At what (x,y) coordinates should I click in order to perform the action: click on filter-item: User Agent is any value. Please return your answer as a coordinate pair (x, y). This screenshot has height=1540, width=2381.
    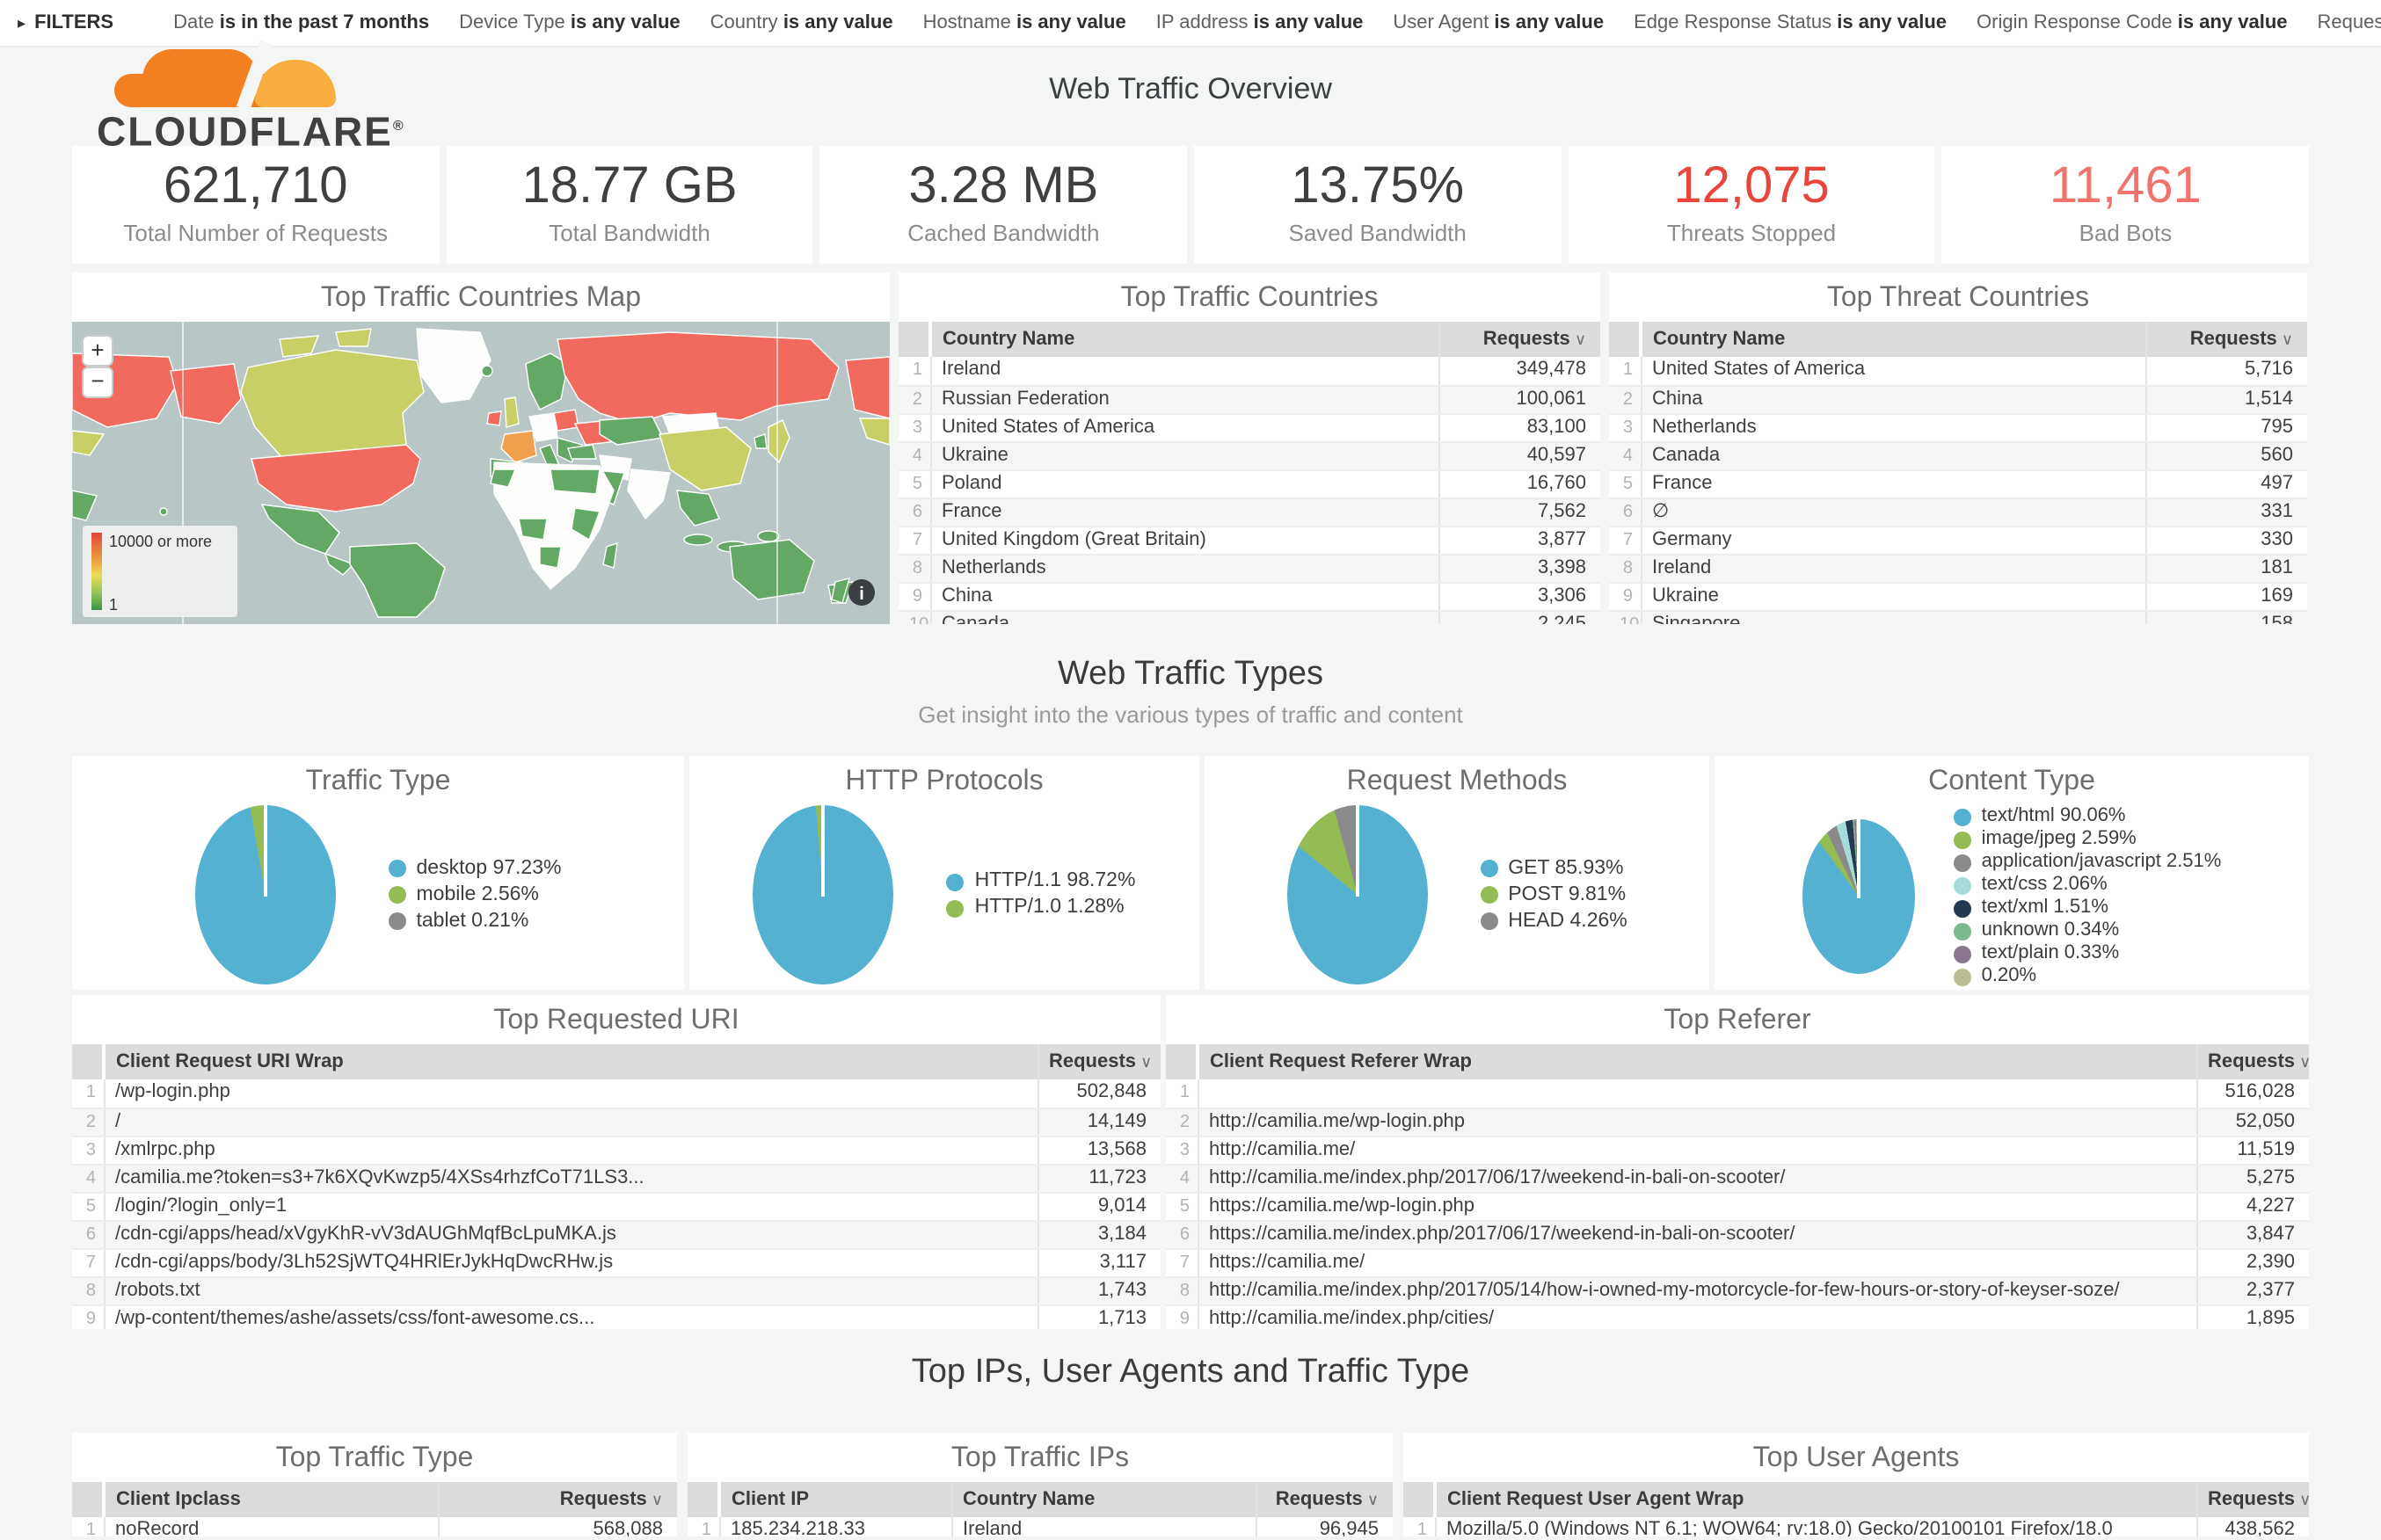
    Looking at the image, I should click on (1498, 22).